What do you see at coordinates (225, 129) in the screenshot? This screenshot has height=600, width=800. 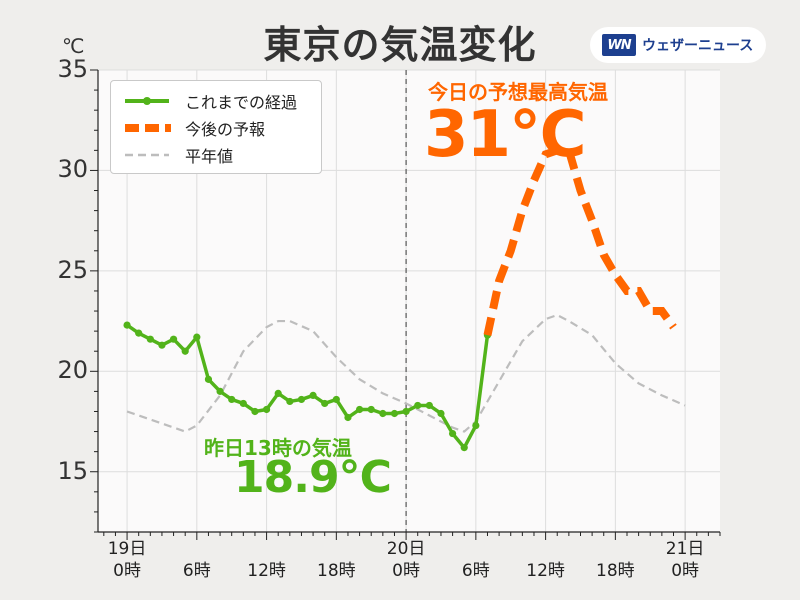 I see `legend-label-forecast: 今後の予報` at bounding box center [225, 129].